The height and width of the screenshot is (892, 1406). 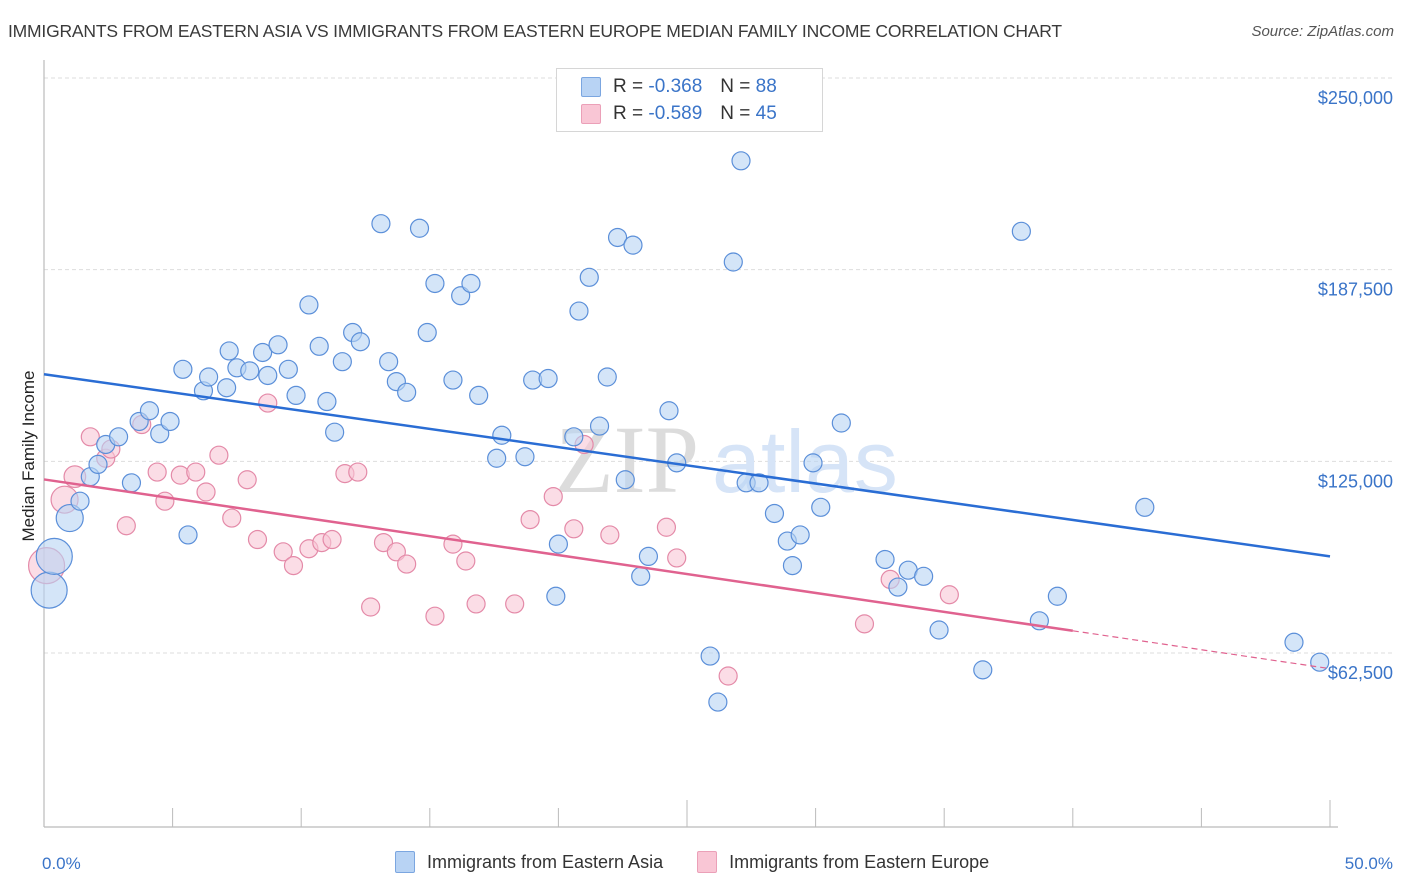 I want to click on correlation-legend: R = -0.368 N = 88 R = -0.589 N = 45, so click(x=689, y=100).